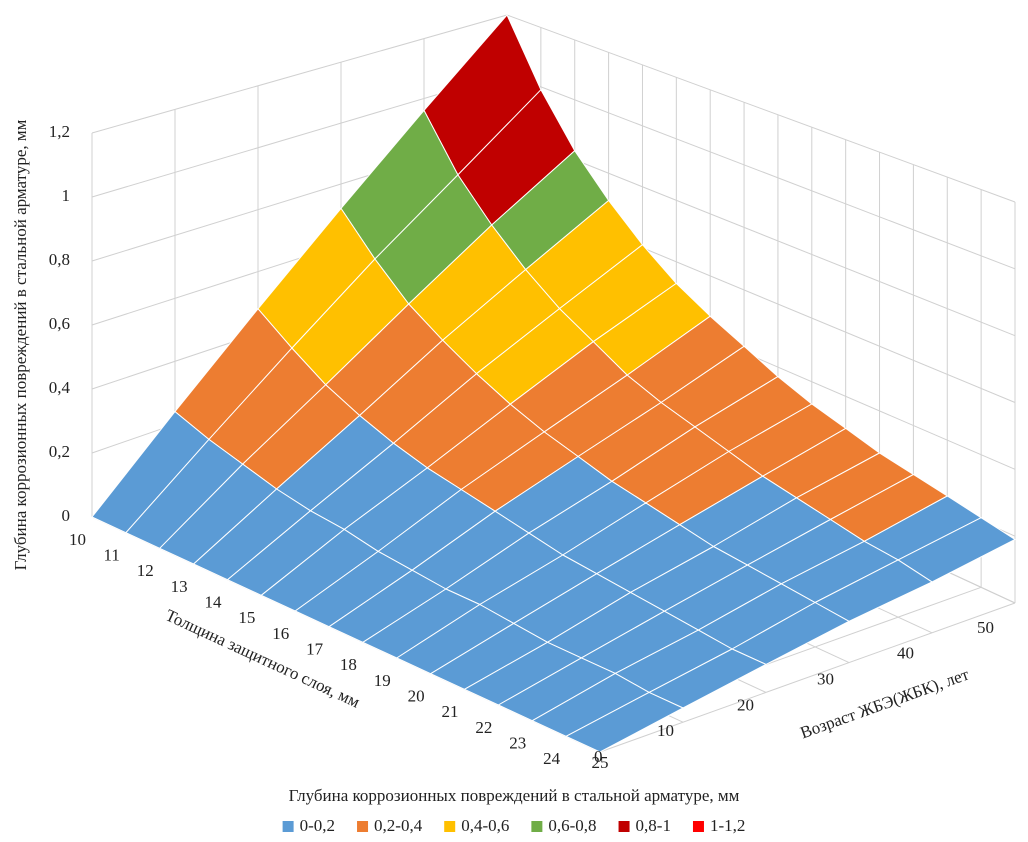  Describe the element at coordinates (66, 195) in the screenshot. I see `z-tick-label: 1` at that location.